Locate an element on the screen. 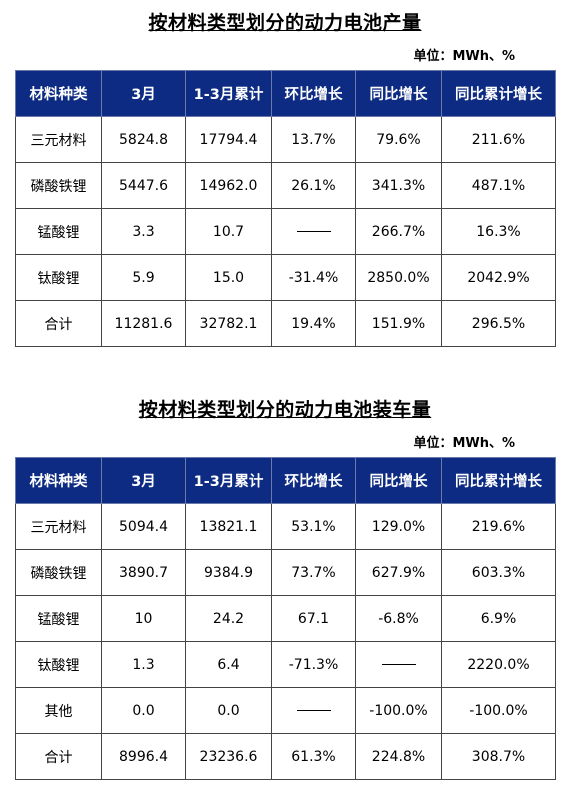  cell-march: 11281.6 is located at coordinates (143, 323).